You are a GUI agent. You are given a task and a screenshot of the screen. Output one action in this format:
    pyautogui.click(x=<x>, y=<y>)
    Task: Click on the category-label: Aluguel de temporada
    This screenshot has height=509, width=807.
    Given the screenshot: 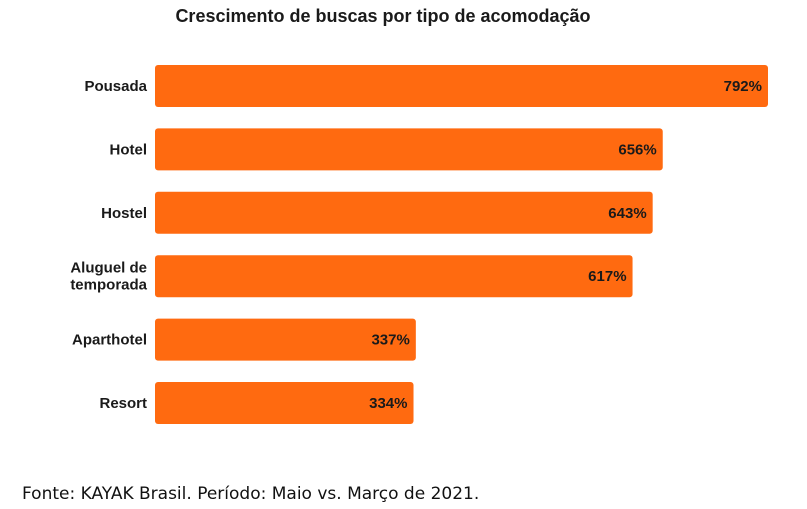 What is the action you would take?
    pyautogui.click(x=108, y=277)
    